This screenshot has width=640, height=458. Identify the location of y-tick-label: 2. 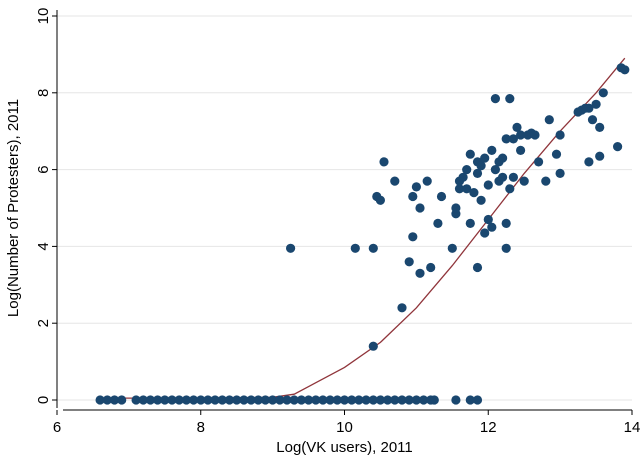
(43, 323).